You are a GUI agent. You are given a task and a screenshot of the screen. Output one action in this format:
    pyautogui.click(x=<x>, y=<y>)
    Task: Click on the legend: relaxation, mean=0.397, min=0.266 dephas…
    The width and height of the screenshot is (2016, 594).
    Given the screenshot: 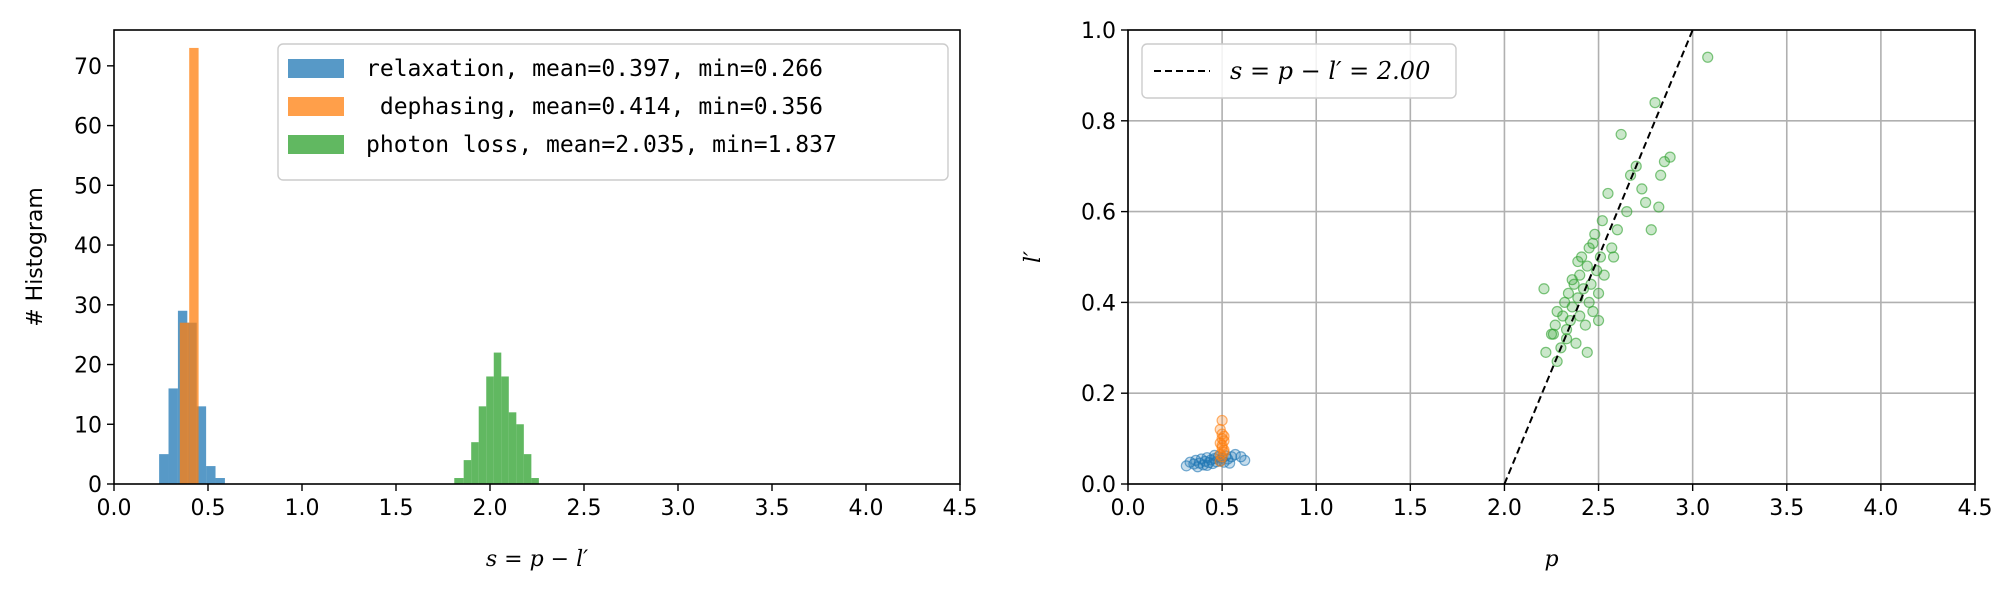 What is the action you would take?
    pyautogui.click(x=613, y=112)
    